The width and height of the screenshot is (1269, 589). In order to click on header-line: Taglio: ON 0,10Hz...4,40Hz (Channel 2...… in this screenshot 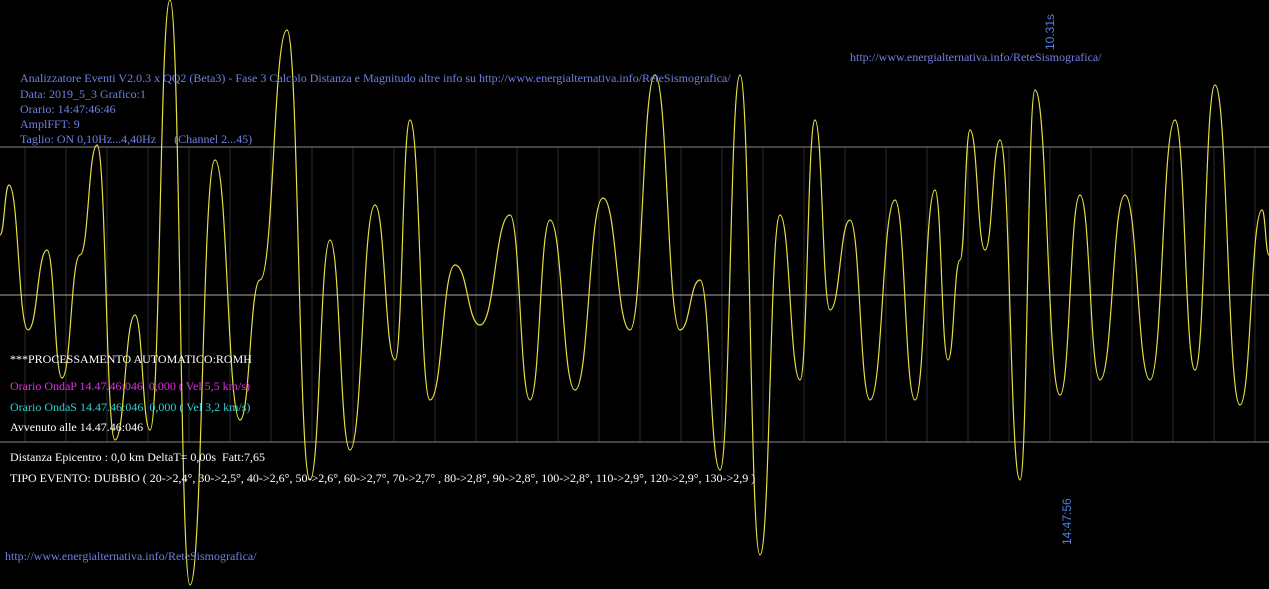, I will do `click(136, 139)`.